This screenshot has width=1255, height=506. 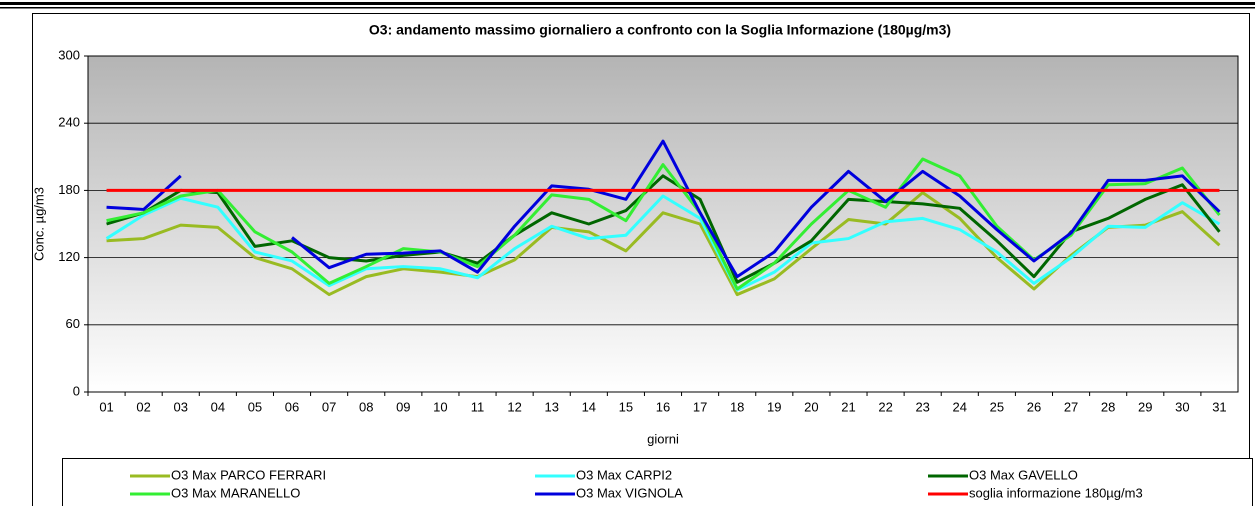 What do you see at coordinates (774, 406) in the screenshot?
I see `x-tick-label: 19` at bounding box center [774, 406].